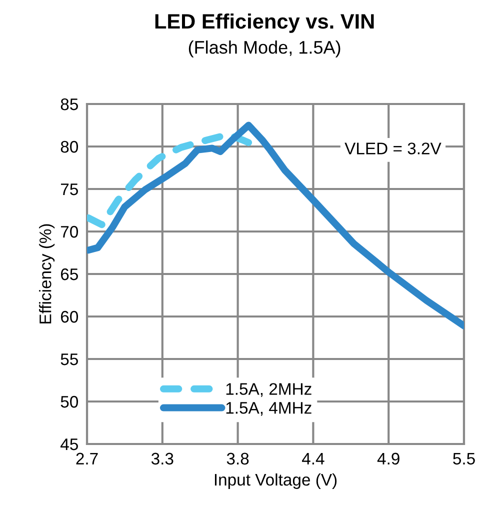  Describe the element at coordinates (69, 316) in the screenshot. I see `y-tick-label: 60` at that location.